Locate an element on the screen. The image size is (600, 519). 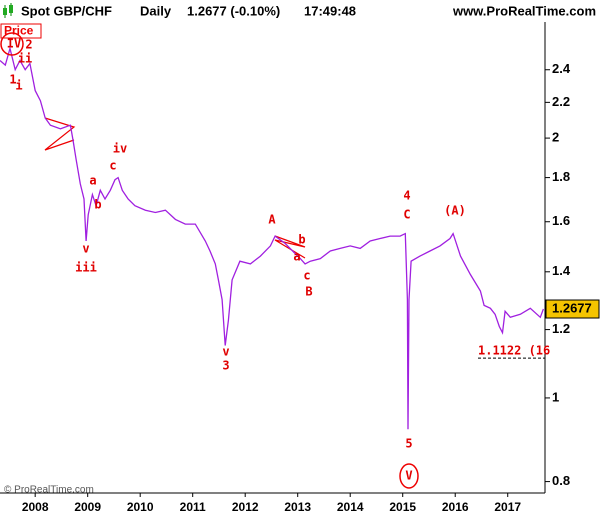
y-tick-label: 0.8 is located at coordinates (561, 480).